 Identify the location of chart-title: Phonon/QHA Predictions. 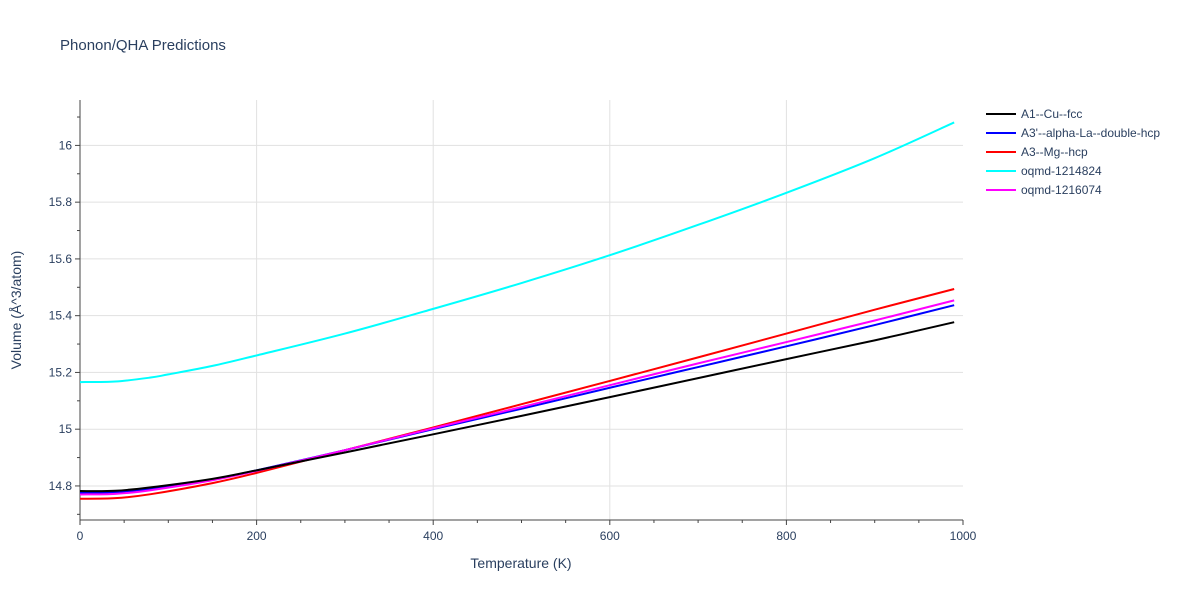
(143, 45).